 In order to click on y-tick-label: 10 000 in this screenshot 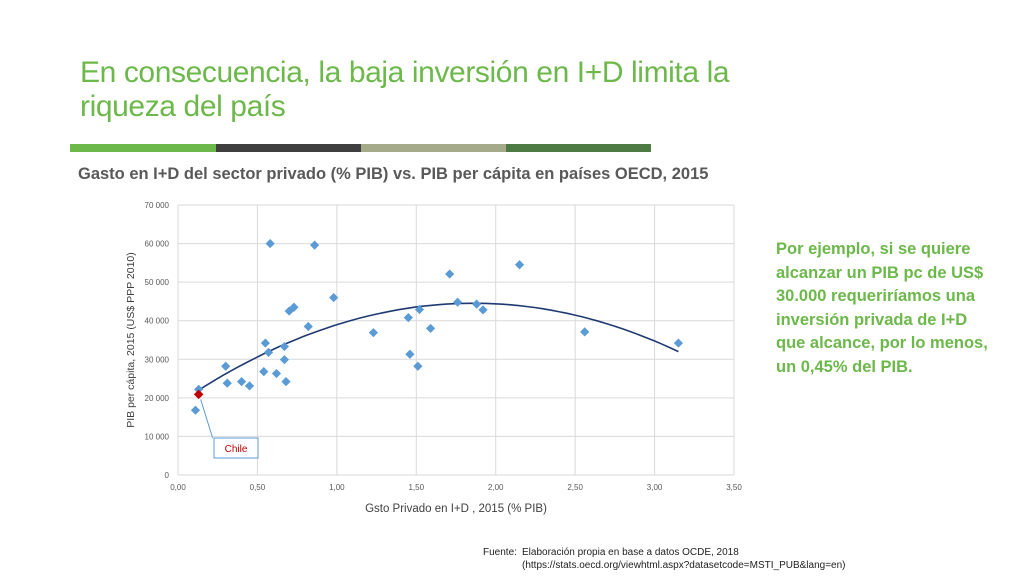, I will do `click(157, 436)`.